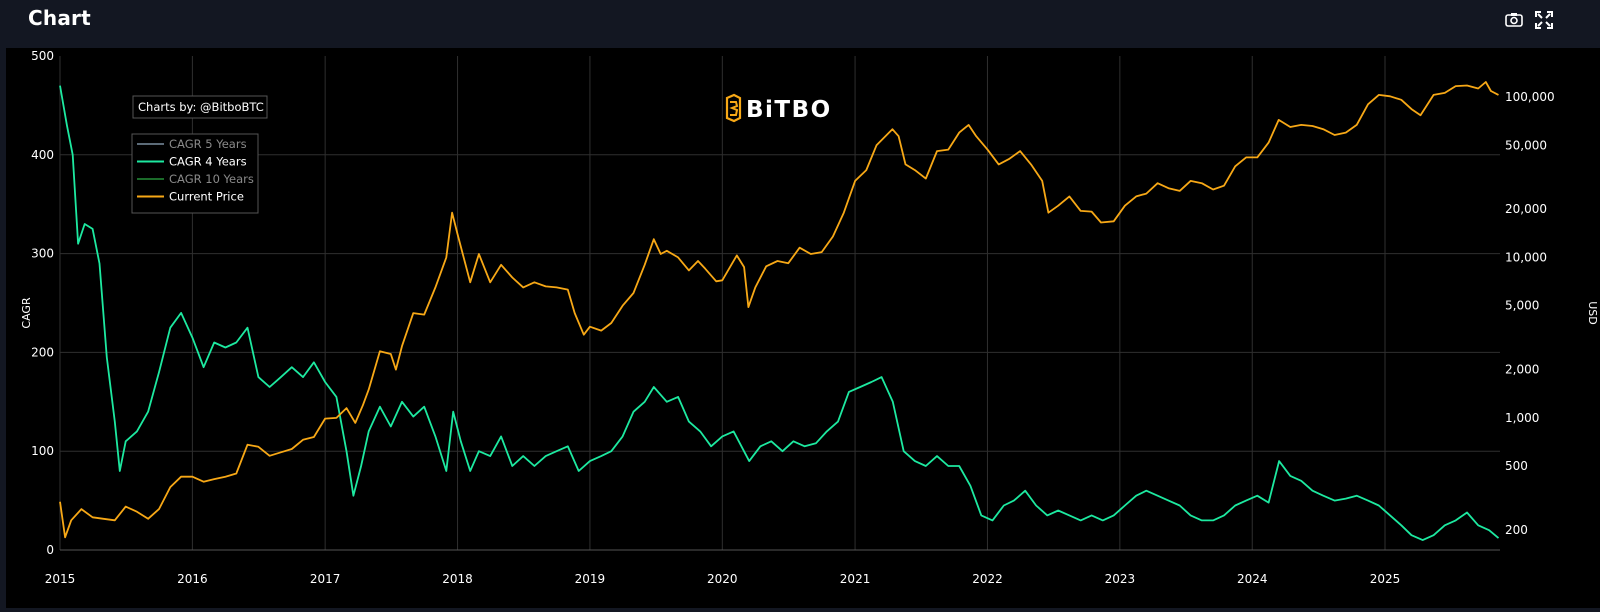  I want to click on y2-tick-label: 1,000, so click(1522, 418).